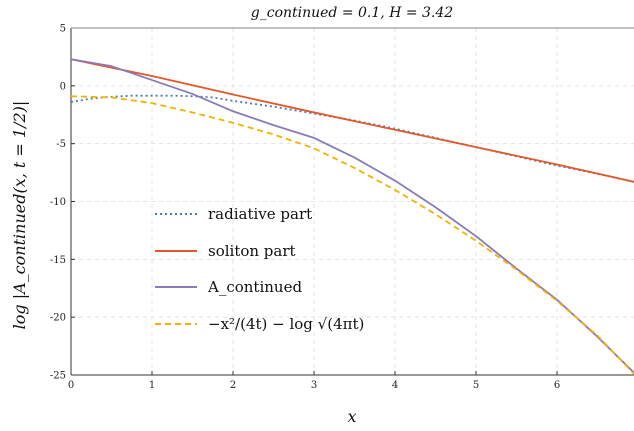 The width and height of the screenshot is (634, 431). What do you see at coordinates (252, 251) in the screenshot?
I see `legend-label-soliton: soliton part` at bounding box center [252, 251].